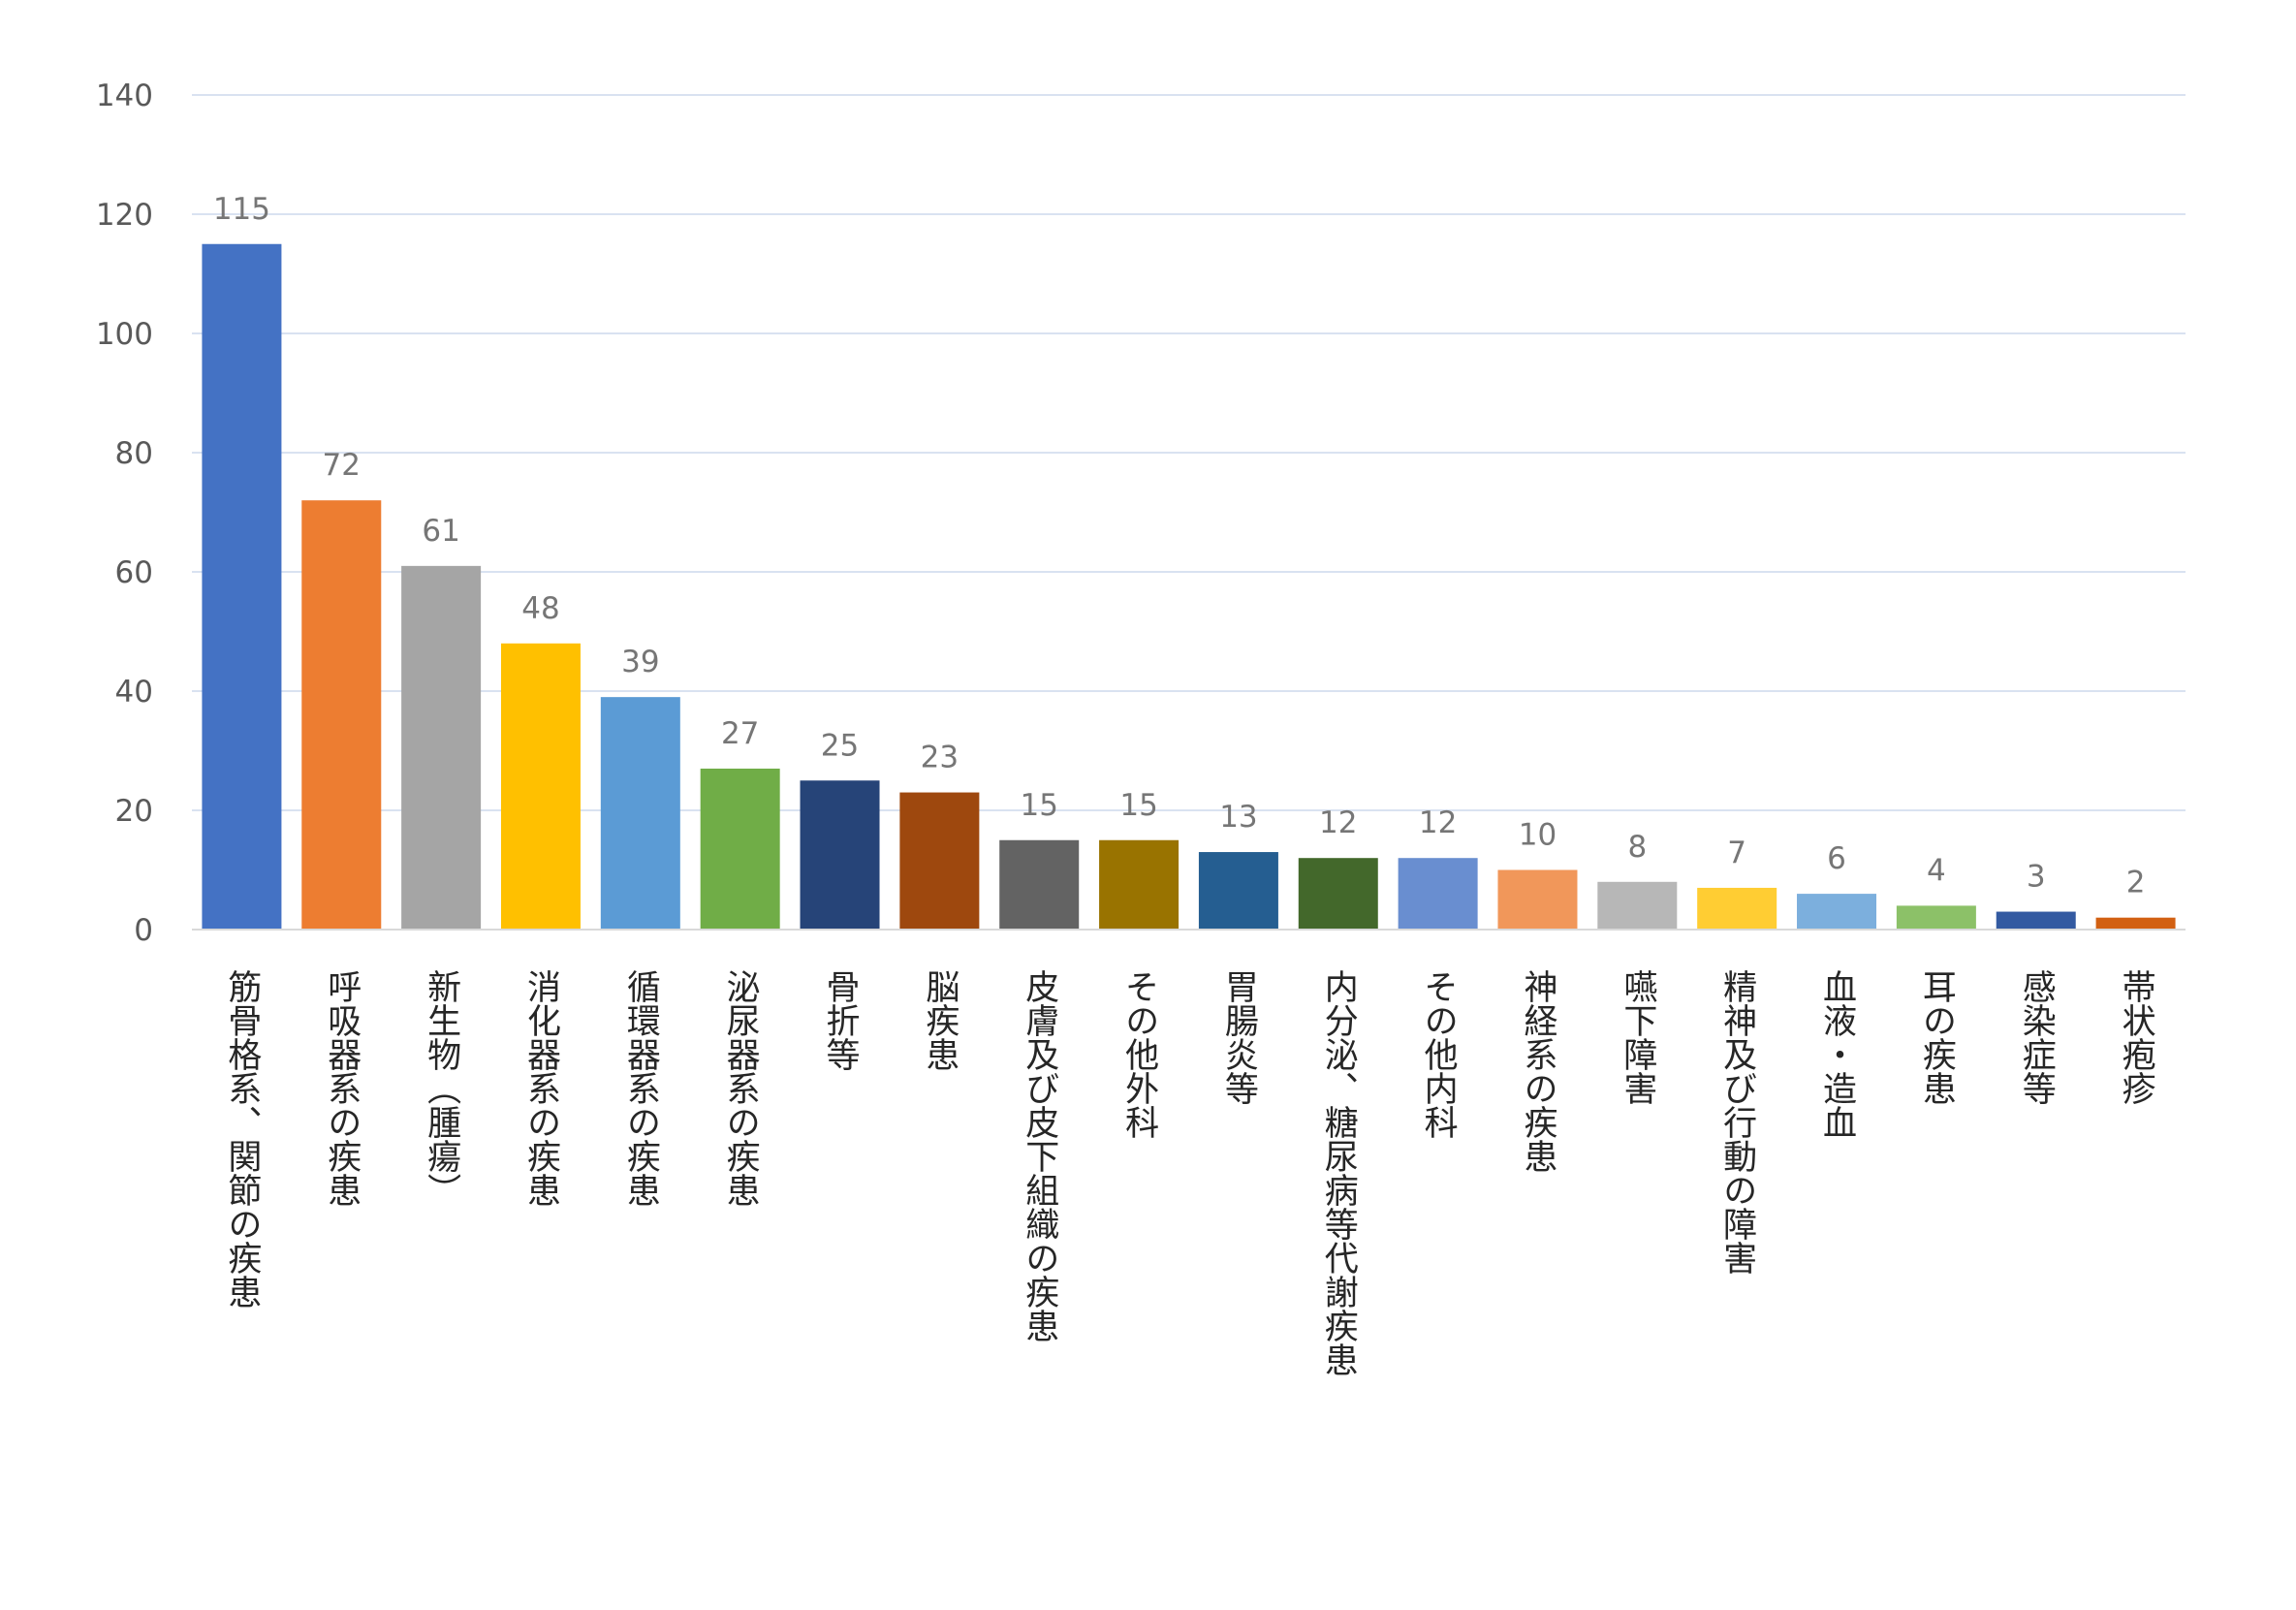  I want to click on y-tick-label: 20, so click(134, 812).